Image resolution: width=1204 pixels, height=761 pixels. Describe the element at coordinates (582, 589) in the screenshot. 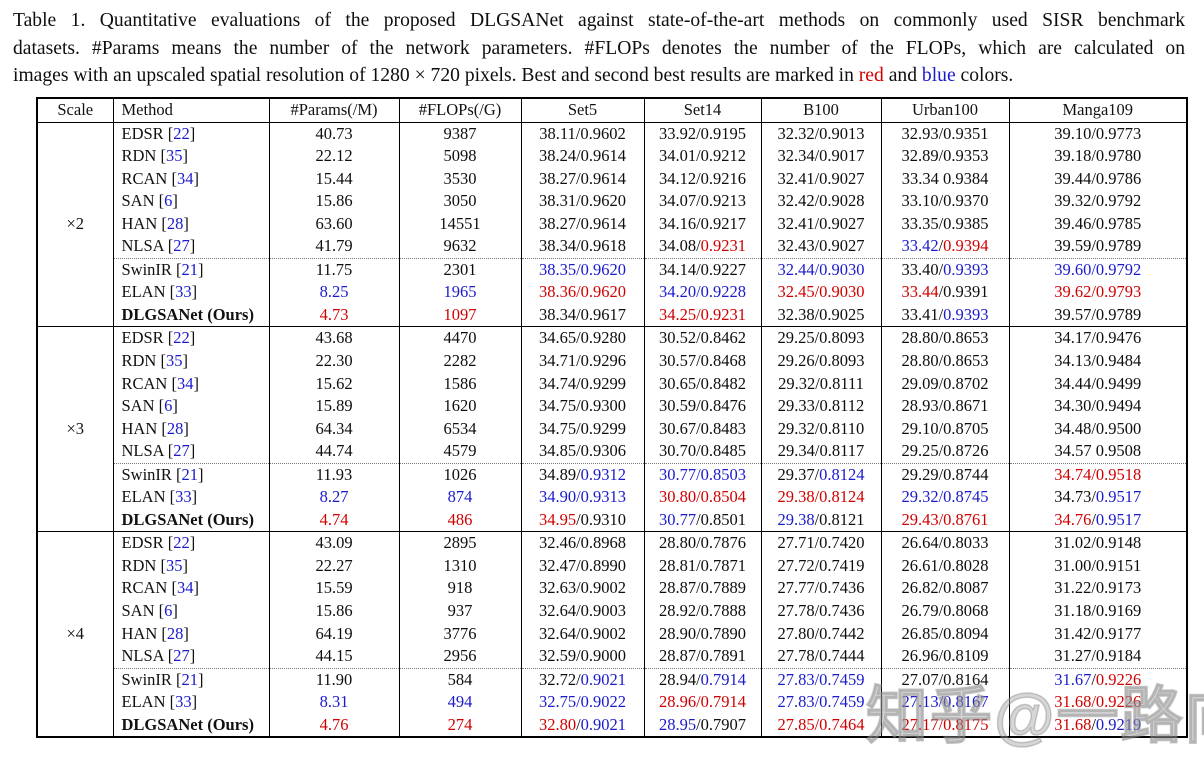

I see `cell-set5: 32.63/0.9002` at that location.